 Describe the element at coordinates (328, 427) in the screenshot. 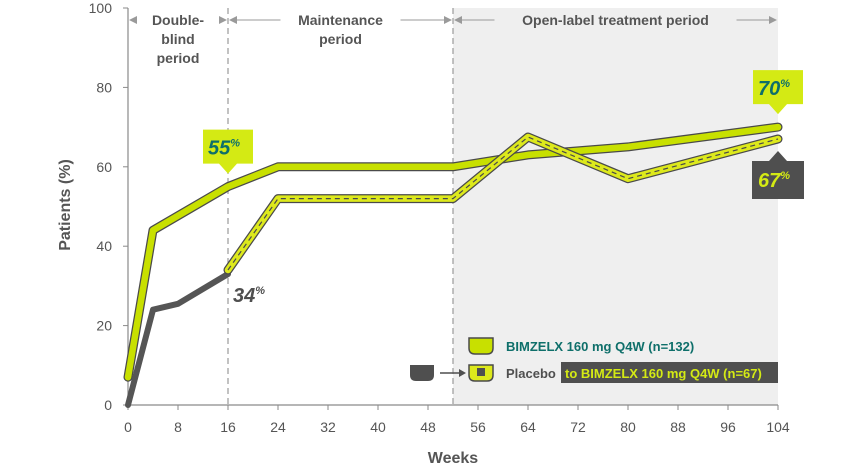

I see `x-tick-label: 32` at that location.